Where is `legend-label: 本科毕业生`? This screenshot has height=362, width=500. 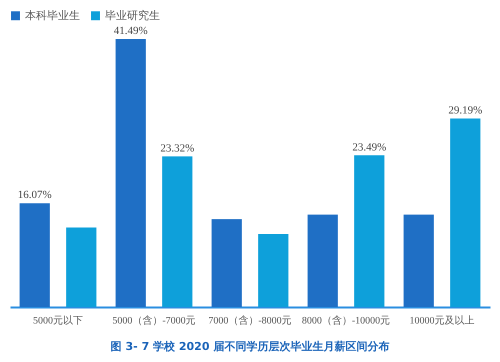 legend-label: 本科毕业生 is located at coordinates (52, 15).